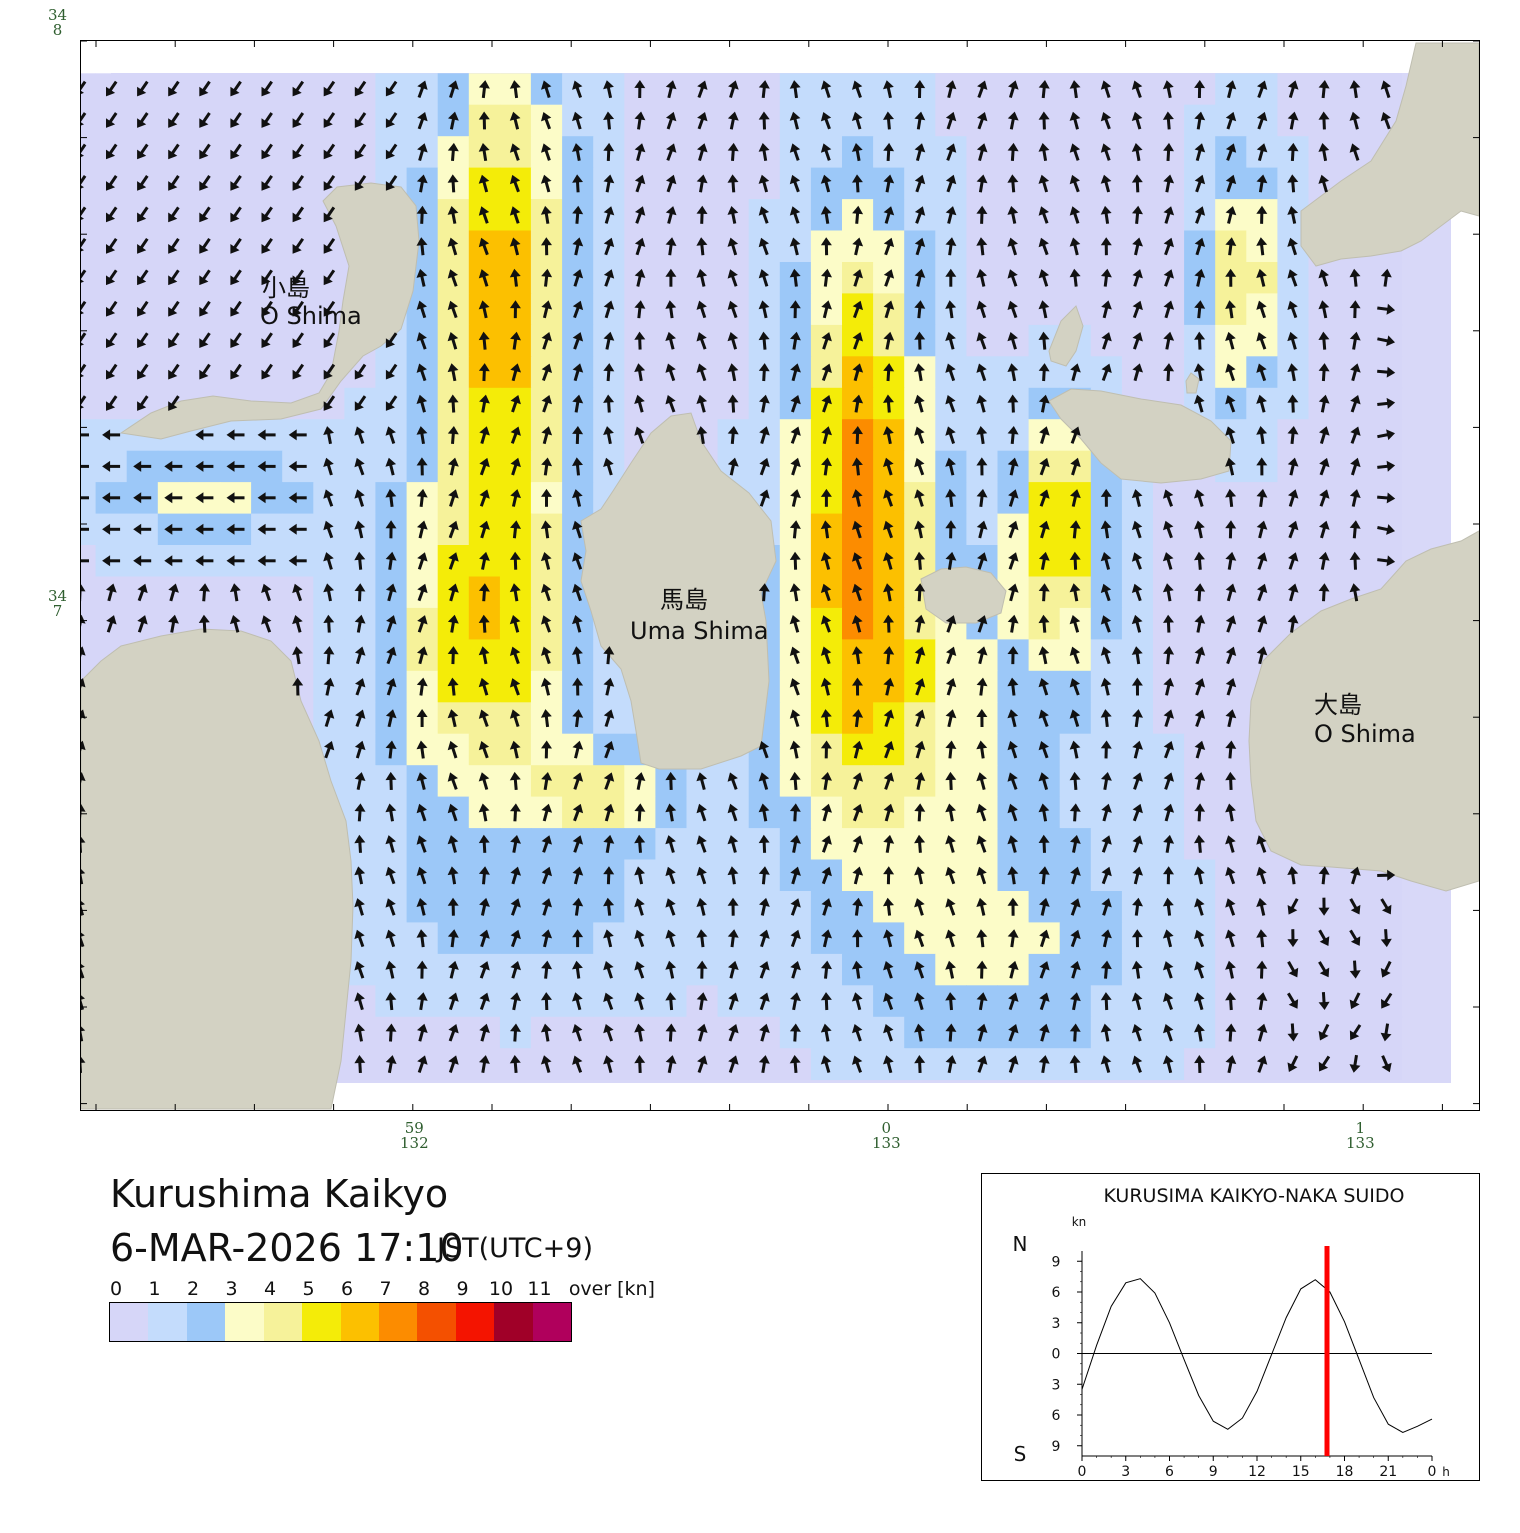 The image size is (1520, 1533). What do you see at coordinates (231, 1289) in the screenshot?
I see `legend-tick-label: 3` at bounding box center [231, 1289].